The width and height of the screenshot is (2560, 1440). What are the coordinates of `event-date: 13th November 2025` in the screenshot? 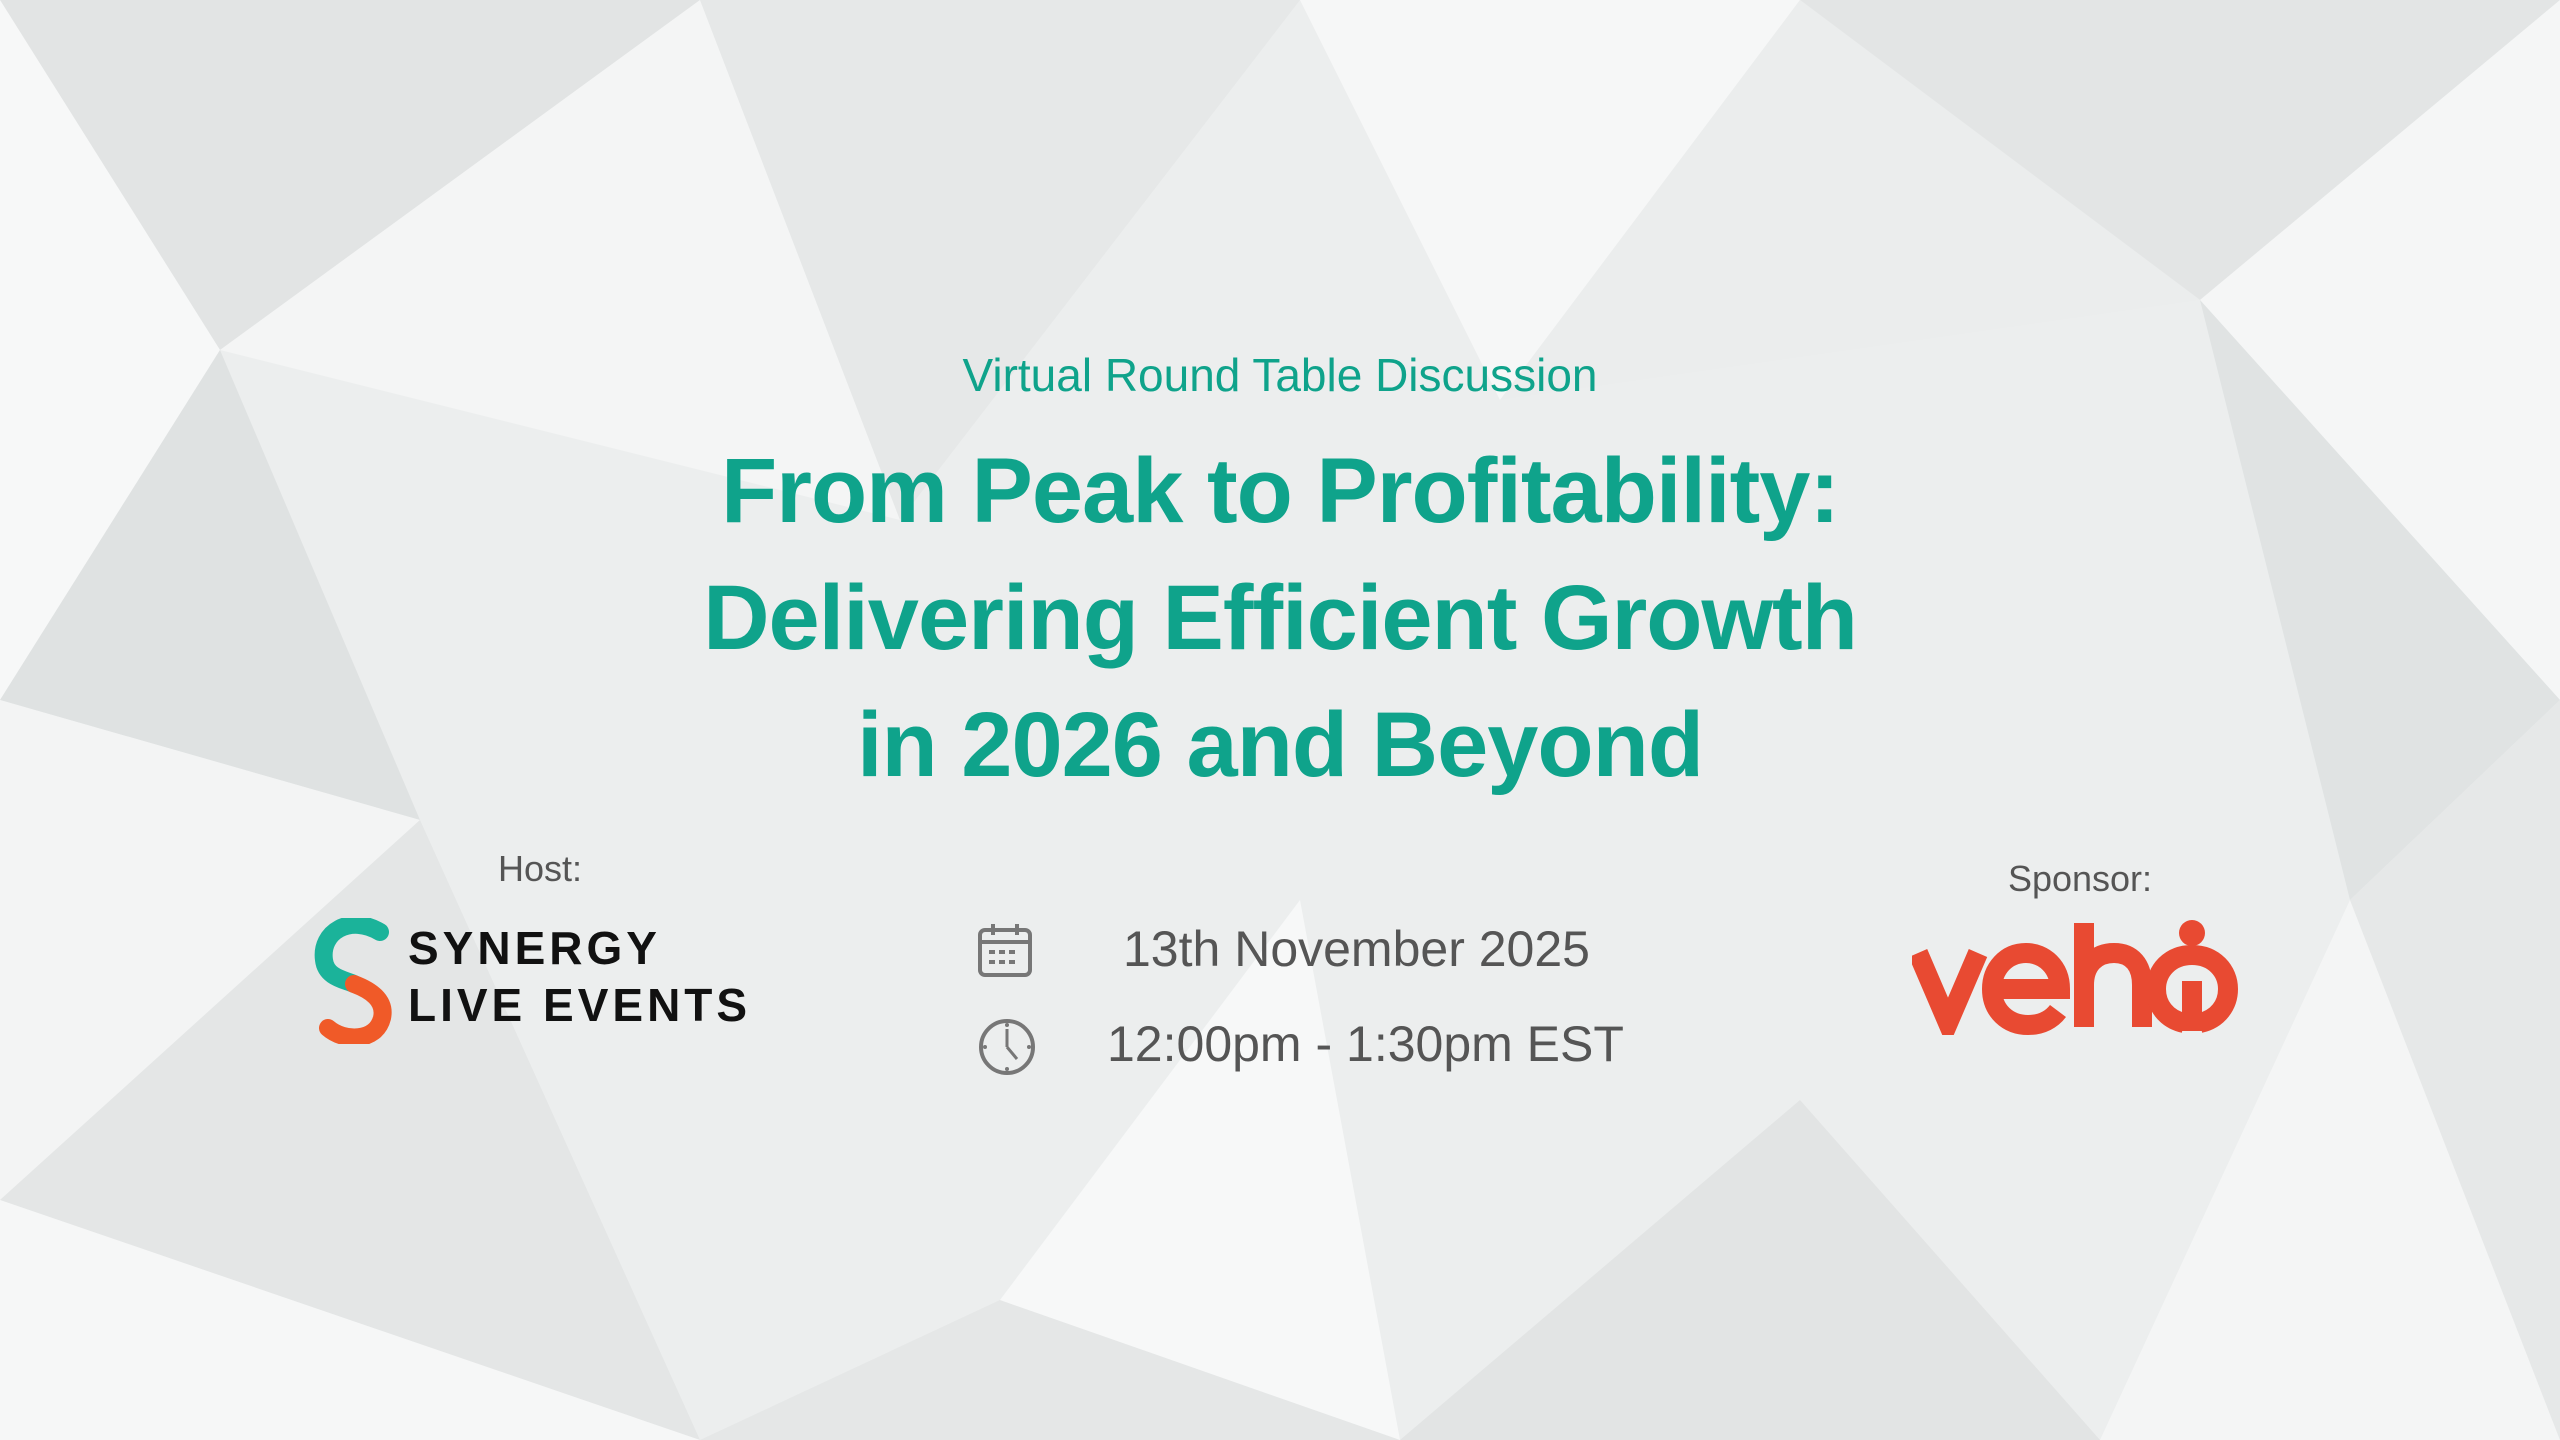 It's located at (1356, 949).